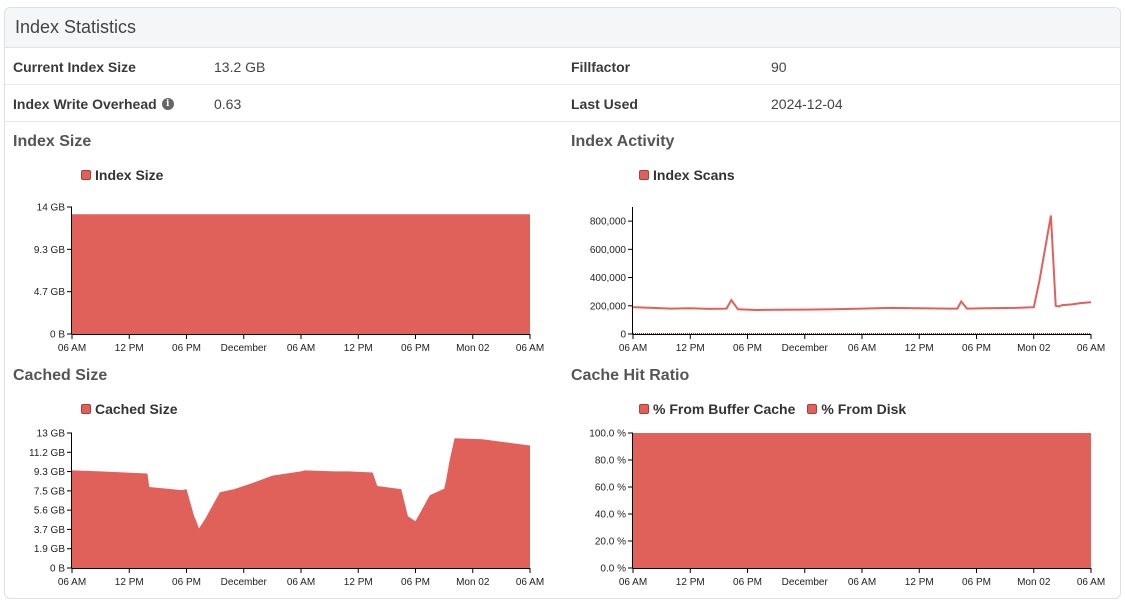 The image size is (1125, 604). Describe the element at coordinates (610, 542) in the screenshot. I see `y-tick-label: 20.0 %` at that location.